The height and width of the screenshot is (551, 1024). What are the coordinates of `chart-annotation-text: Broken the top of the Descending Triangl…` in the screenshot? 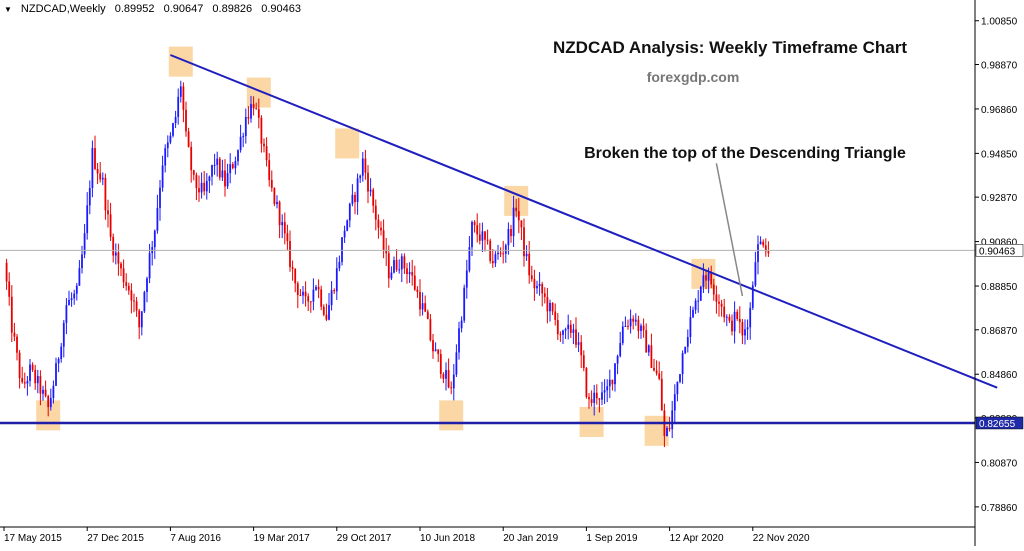 It's located at (745, 153).